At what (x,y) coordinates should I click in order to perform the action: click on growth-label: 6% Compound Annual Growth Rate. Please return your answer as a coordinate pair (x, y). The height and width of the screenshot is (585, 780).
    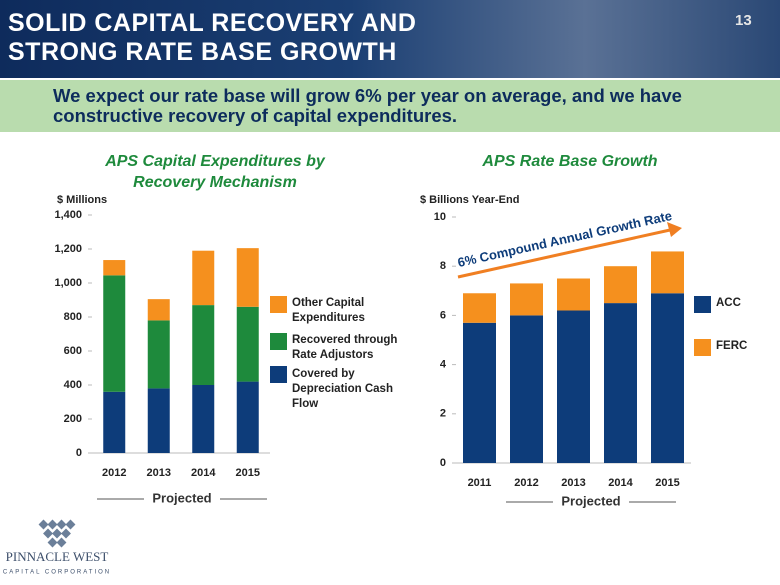
    Looking at the image, I should click on (564, 239).